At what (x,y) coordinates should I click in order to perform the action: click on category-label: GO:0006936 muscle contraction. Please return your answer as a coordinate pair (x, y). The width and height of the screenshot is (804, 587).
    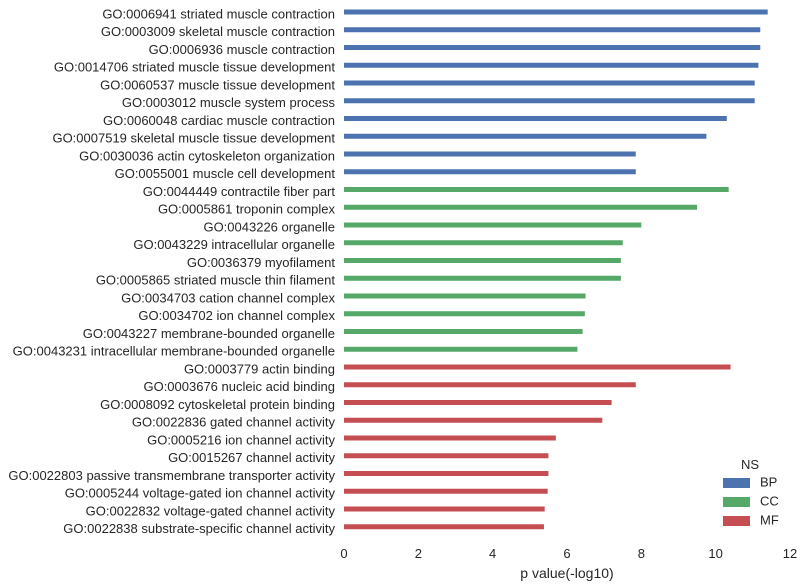
    Looking at the image, I should click on (242, 49).